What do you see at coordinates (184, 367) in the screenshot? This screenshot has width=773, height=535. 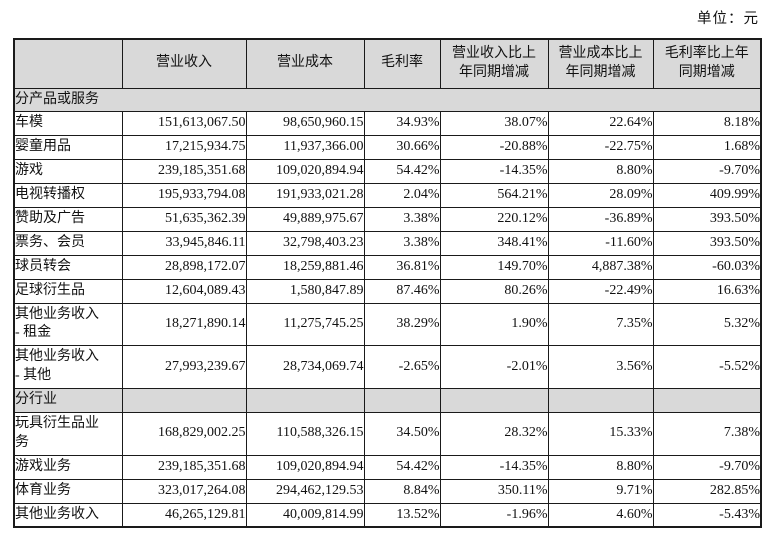 I see `value-cell: 27,993,239.67` at bounding box center [184, 367].